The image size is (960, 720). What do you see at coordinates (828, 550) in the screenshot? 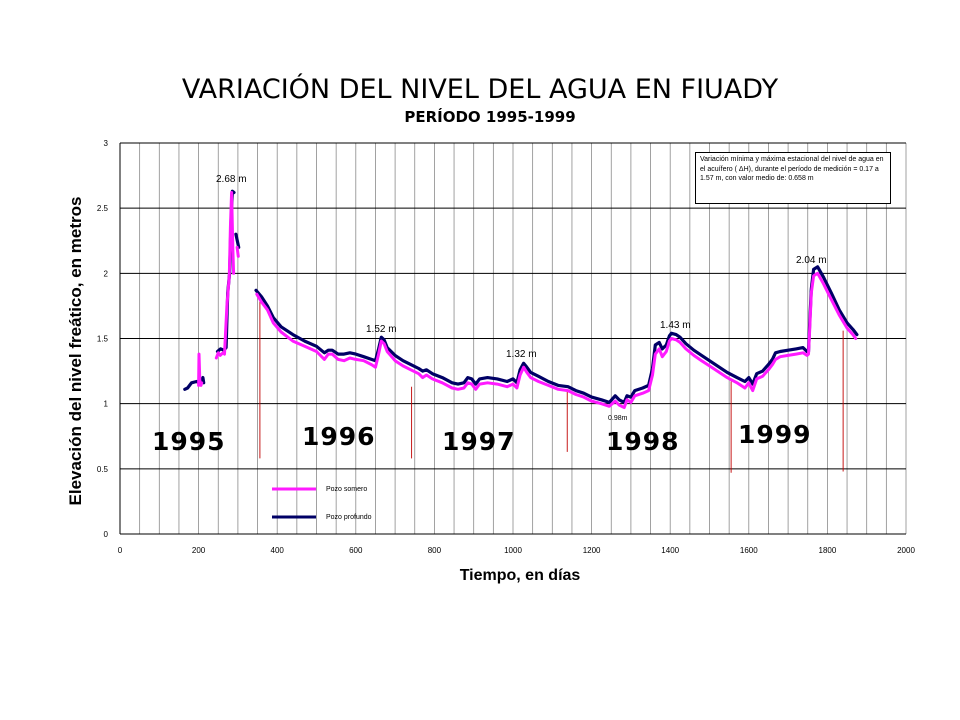
I see `x-tick-label: 1800` at bounding box center [828, 550].